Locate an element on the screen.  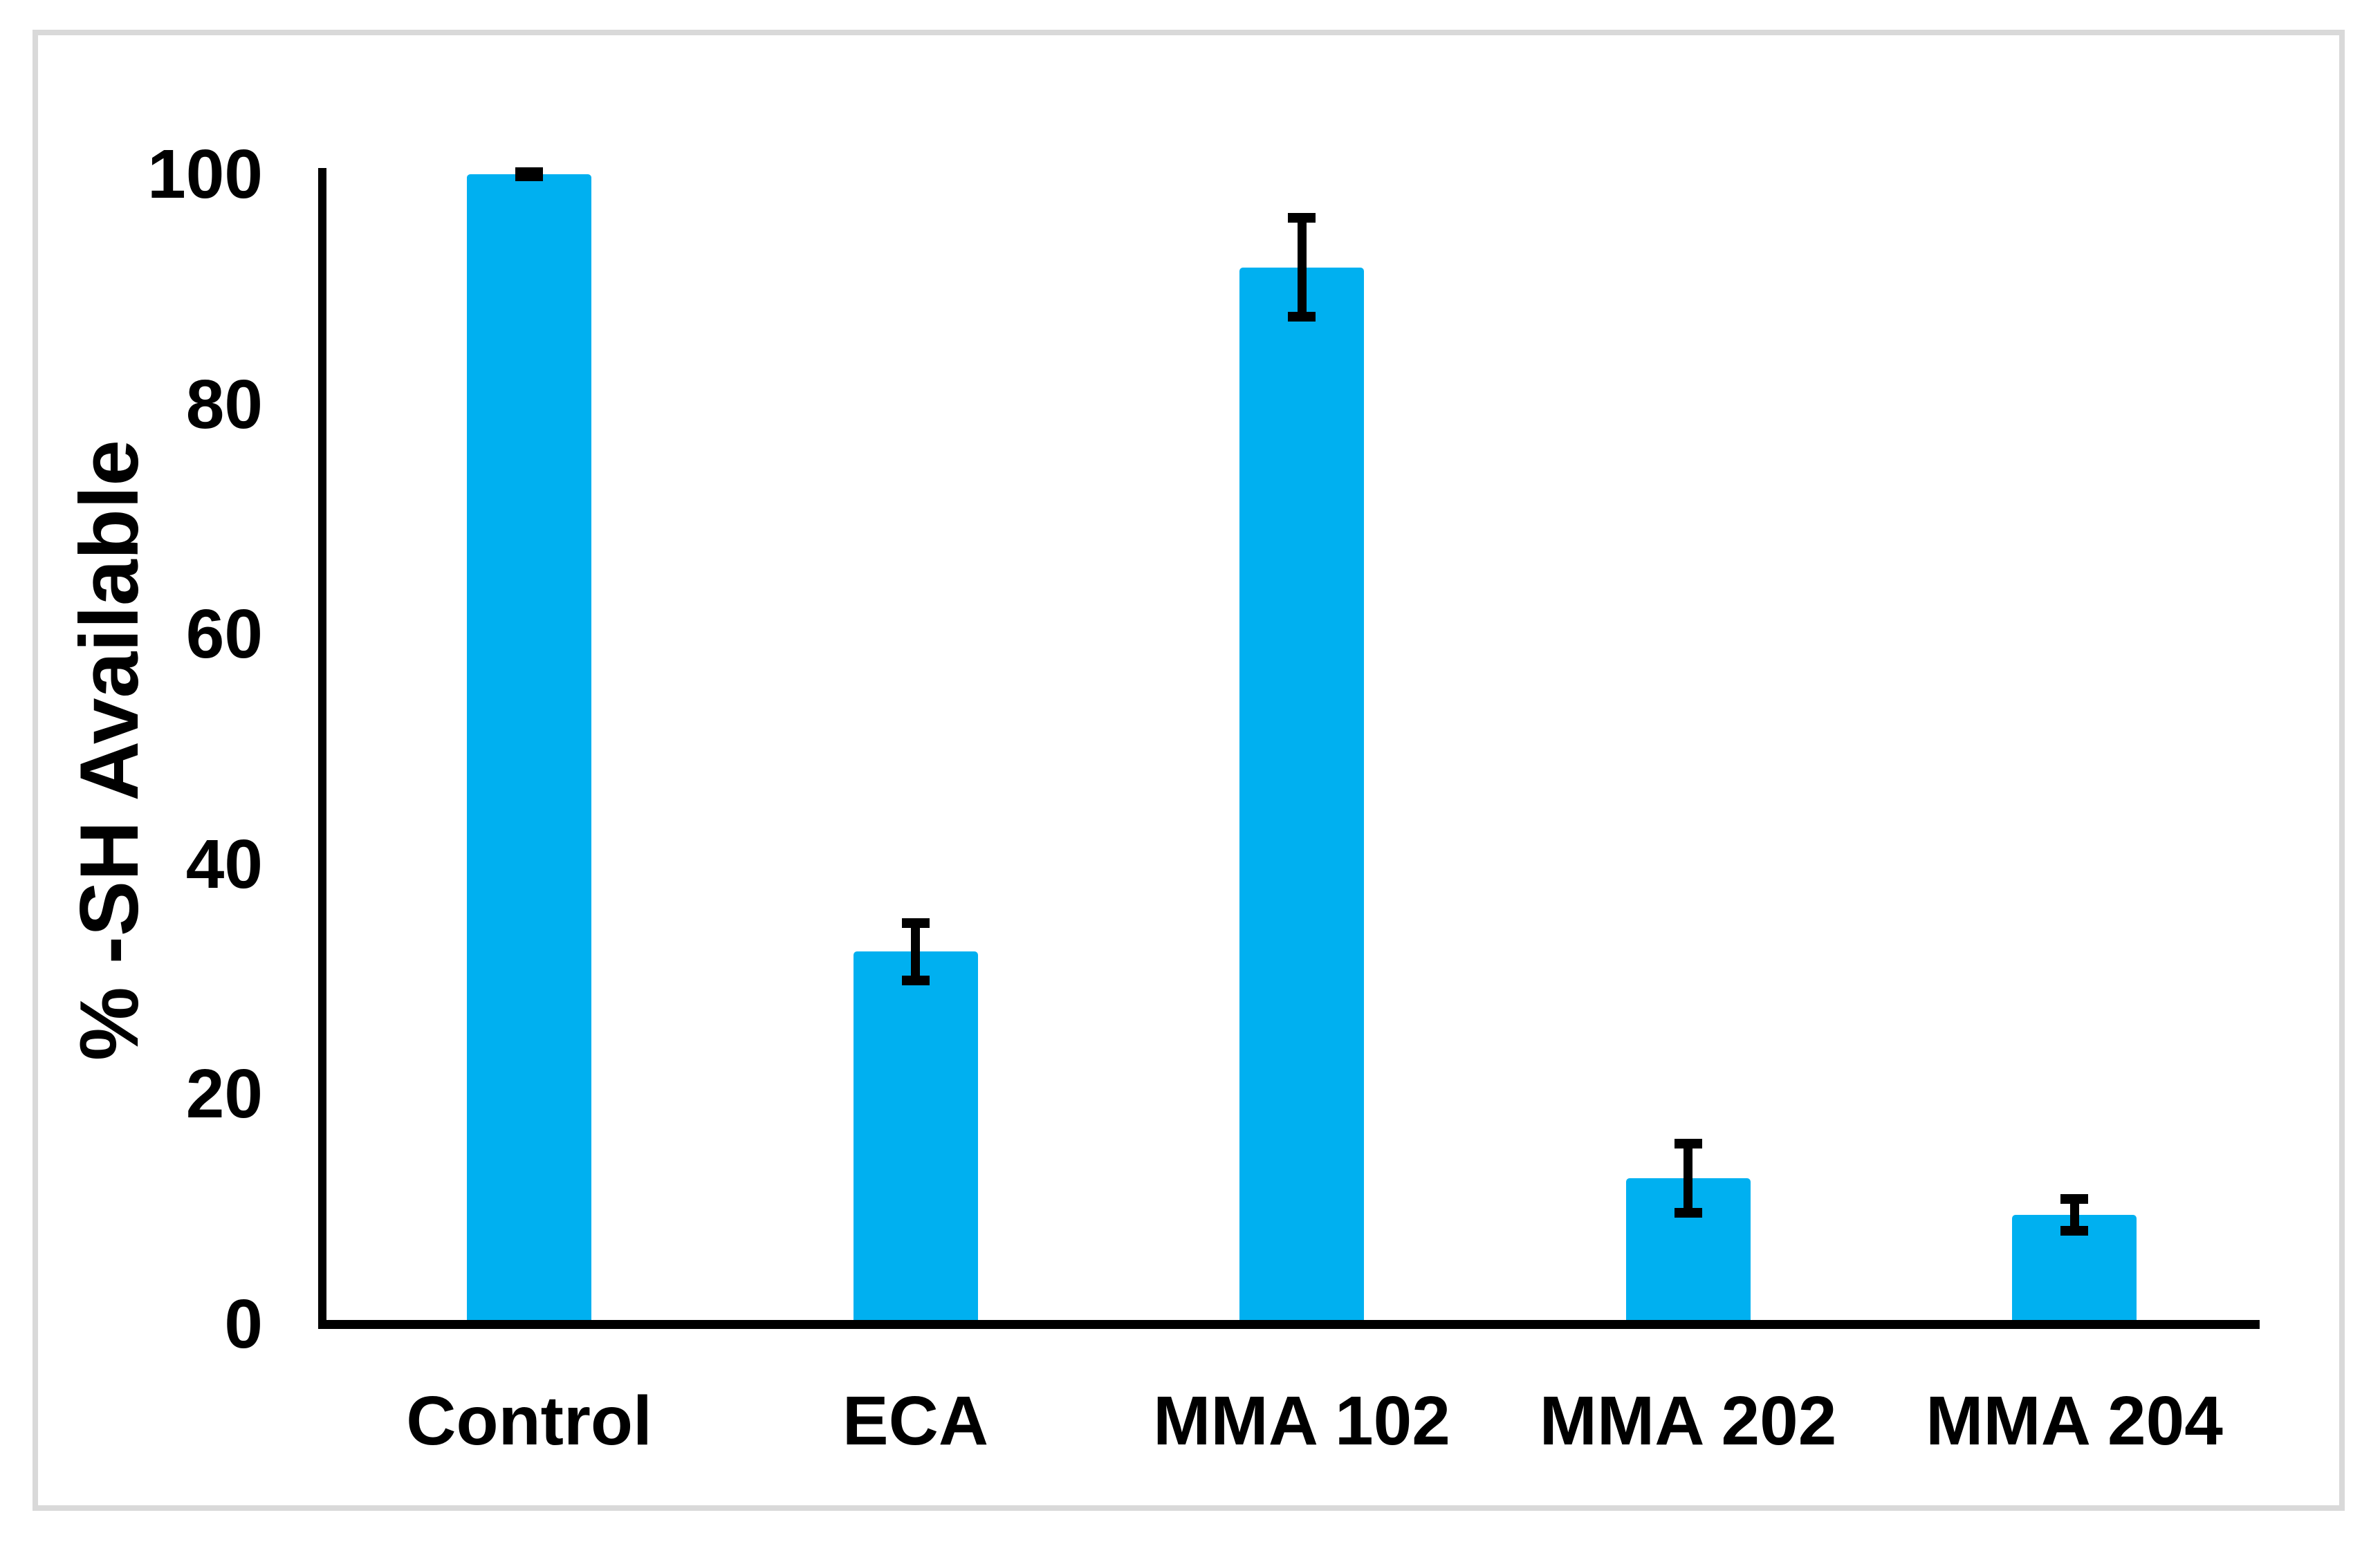
x-axis-line is located at coordinates (1289, 1325).